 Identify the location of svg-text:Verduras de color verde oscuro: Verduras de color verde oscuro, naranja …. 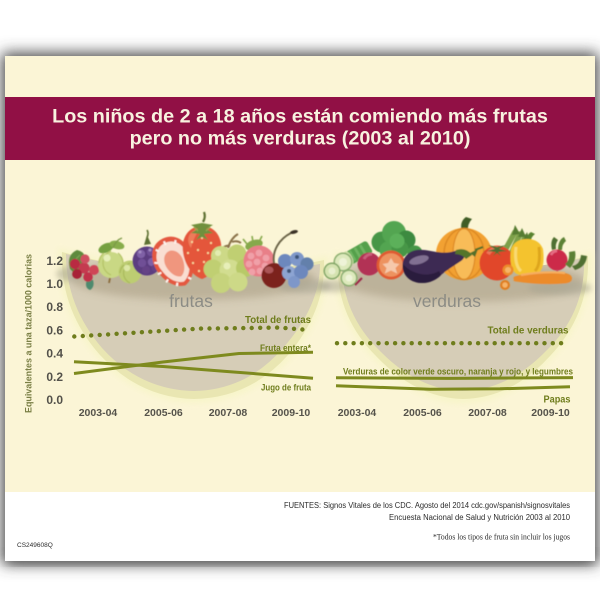
(458, 372).